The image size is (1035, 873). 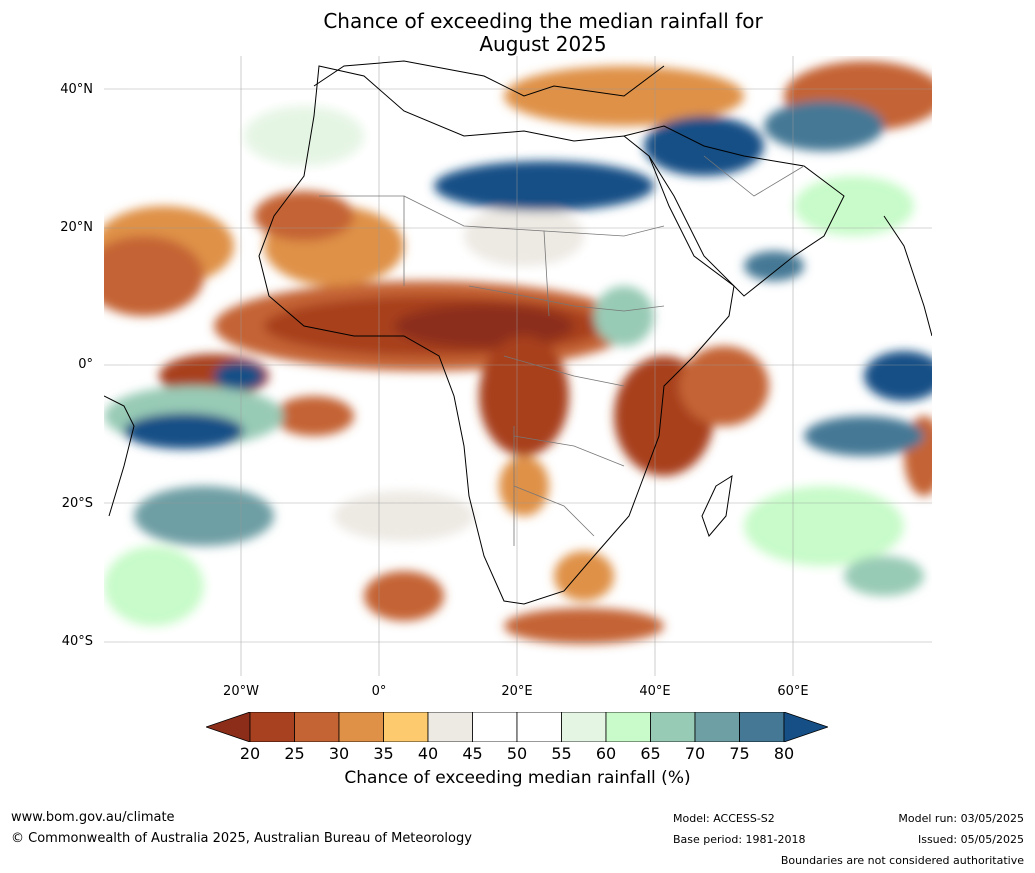 I want to click on lat-label-20n: 20°N, so click(x=76, y=227).